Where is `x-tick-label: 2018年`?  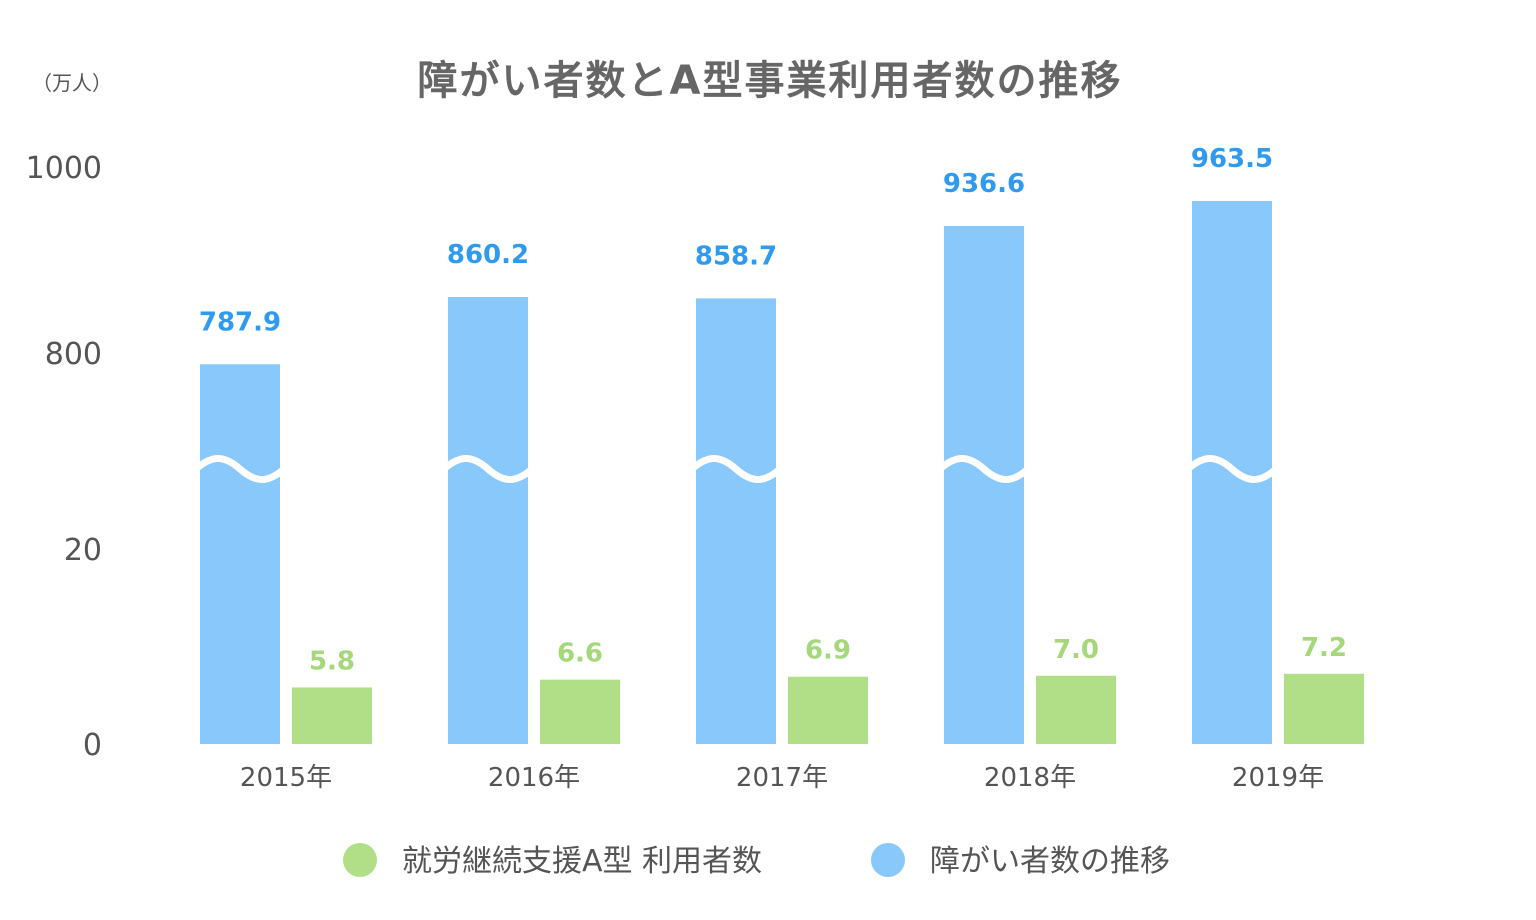
x-tick-label: 2018年 is located at coordinates (1030, 778).